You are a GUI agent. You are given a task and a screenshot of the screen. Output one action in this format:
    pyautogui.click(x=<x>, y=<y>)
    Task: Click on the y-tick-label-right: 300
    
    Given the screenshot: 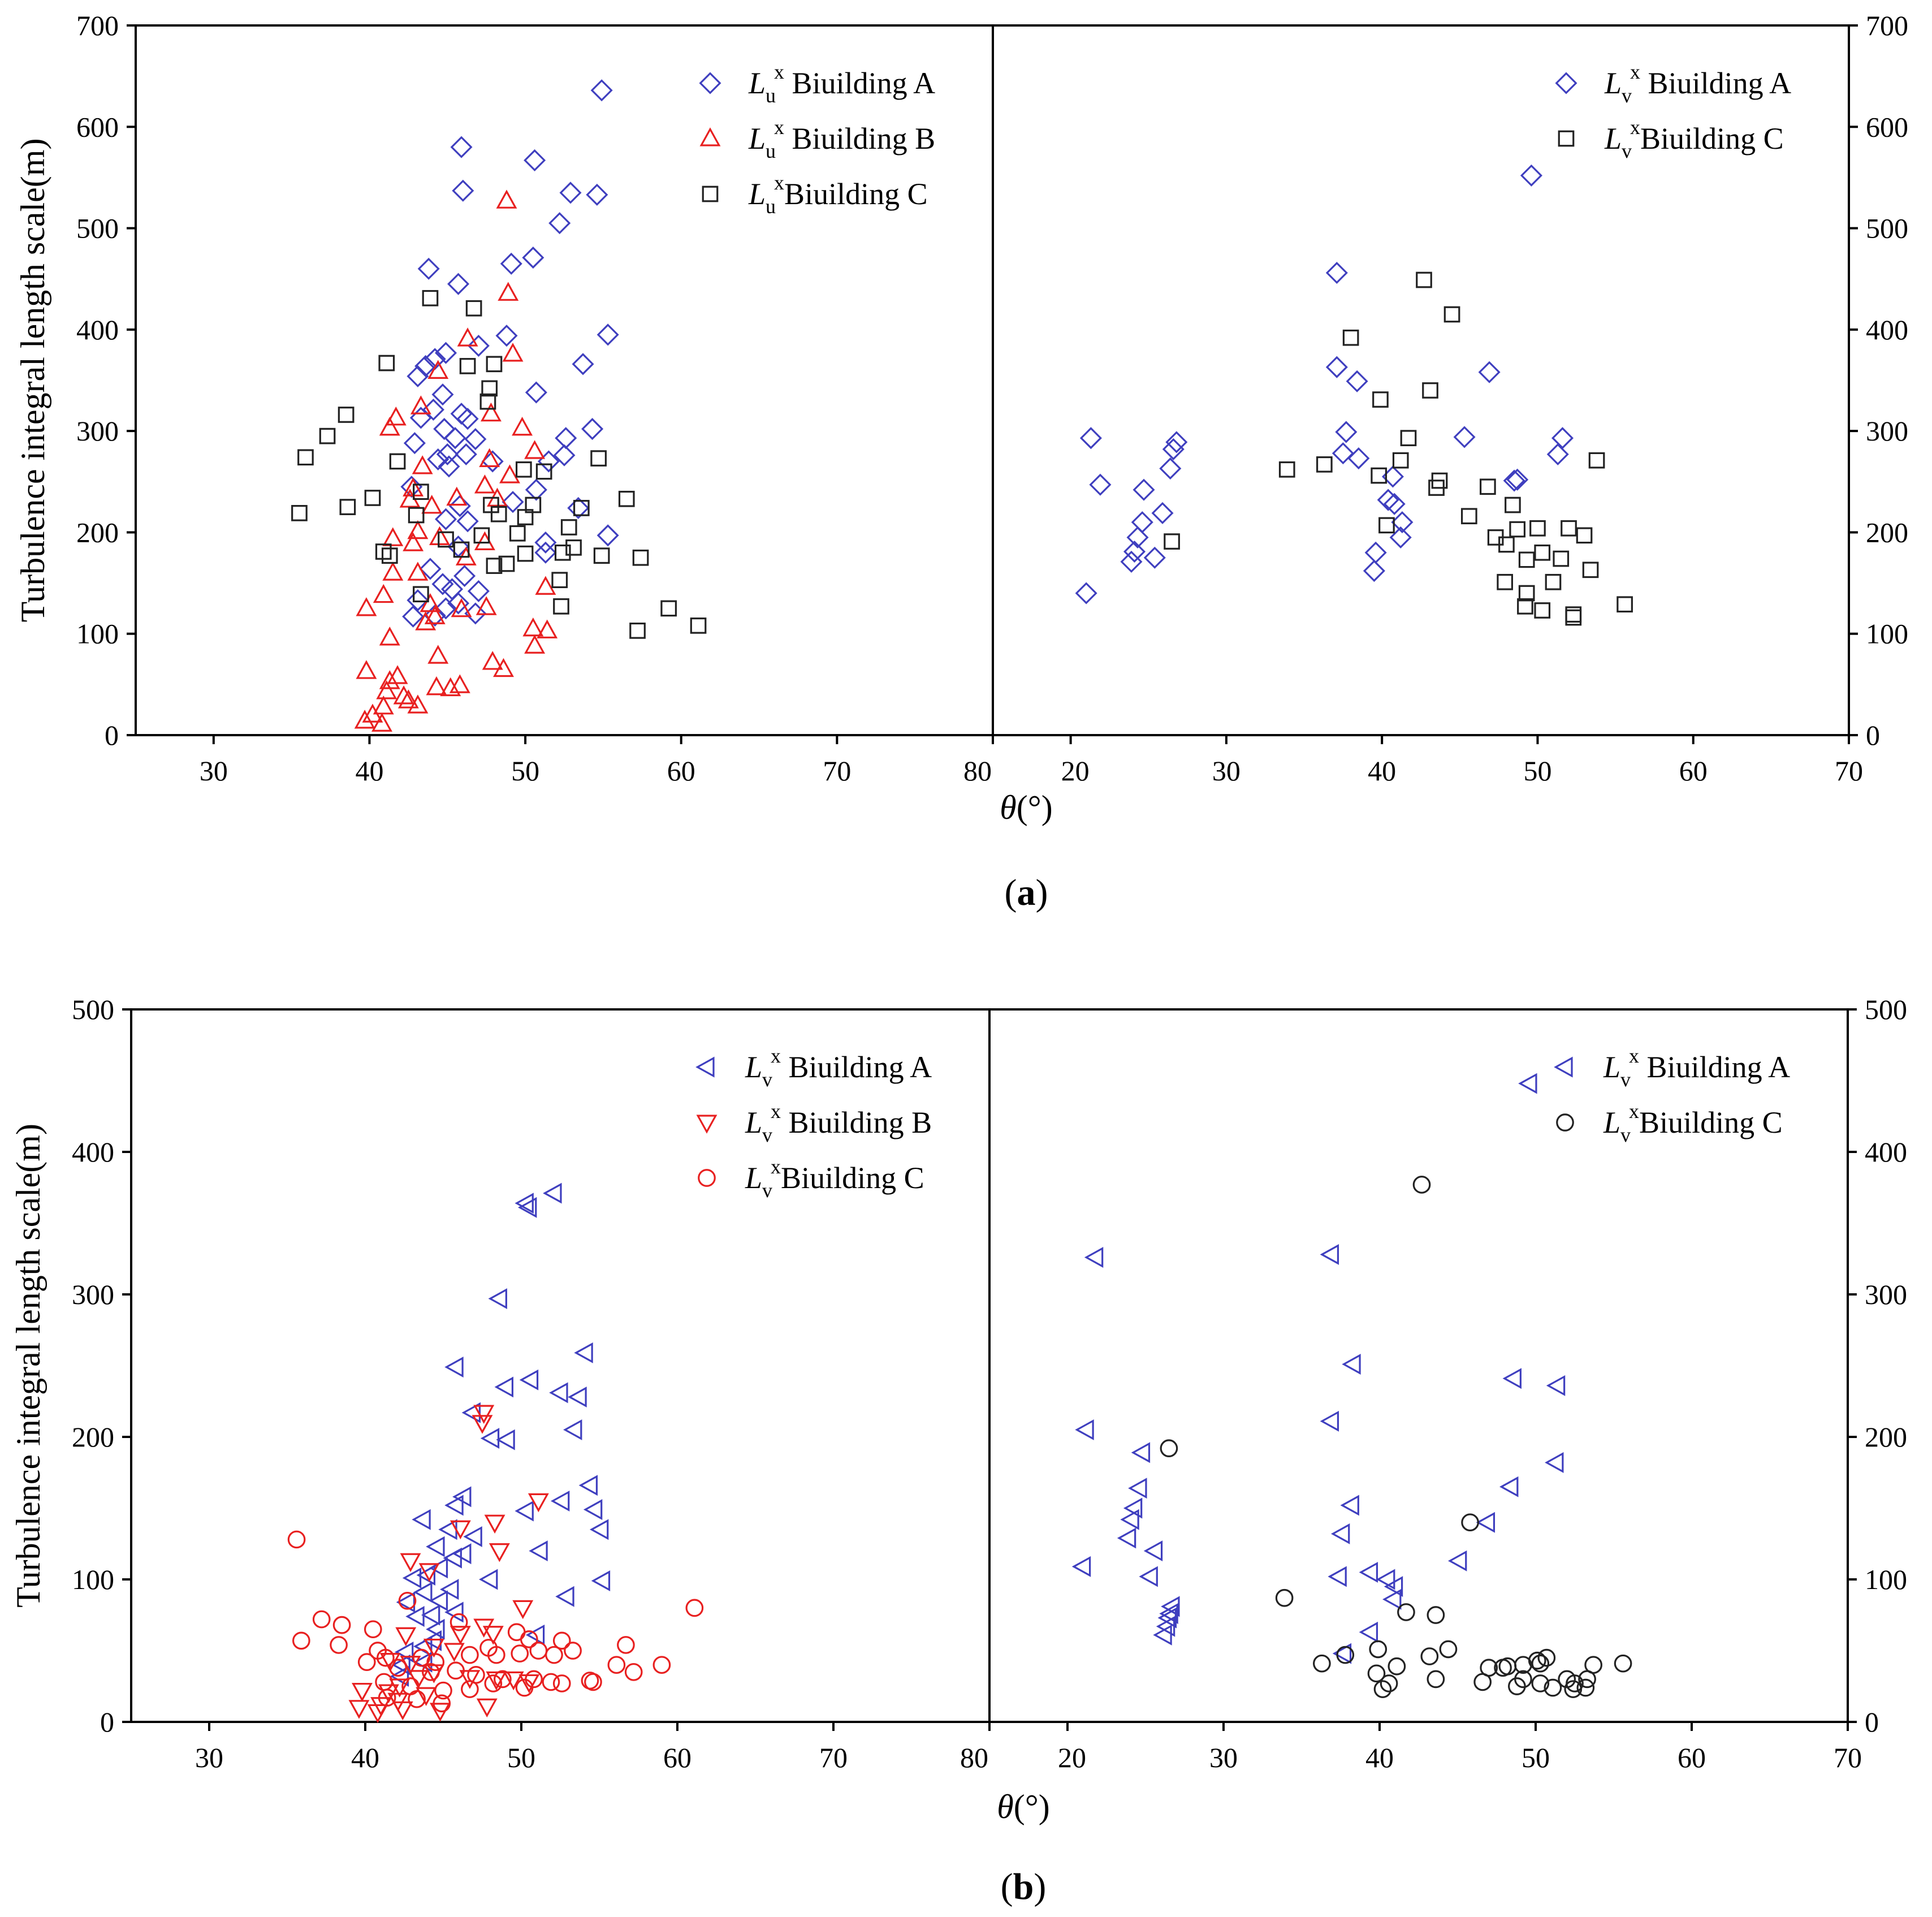 What is the action you would take?
    pyautogui.click(x=1886, y=1294)
    